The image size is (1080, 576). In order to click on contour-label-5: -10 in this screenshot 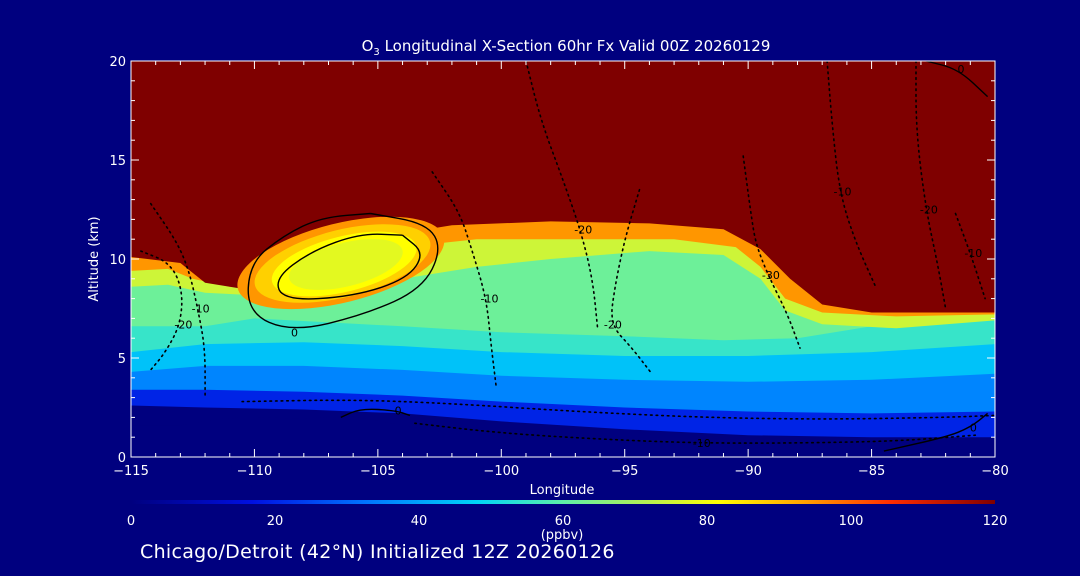, I will do `click(201, 309)`.